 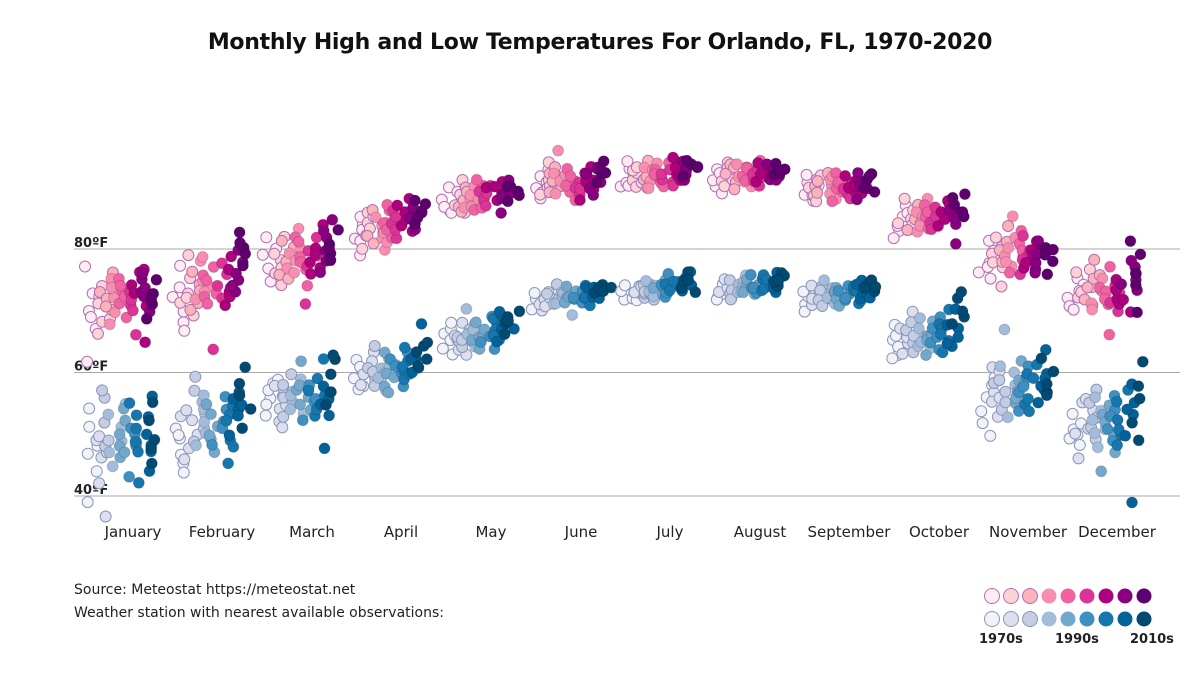 I want to click on x-tick-label: May, so click(x=490, y=532).